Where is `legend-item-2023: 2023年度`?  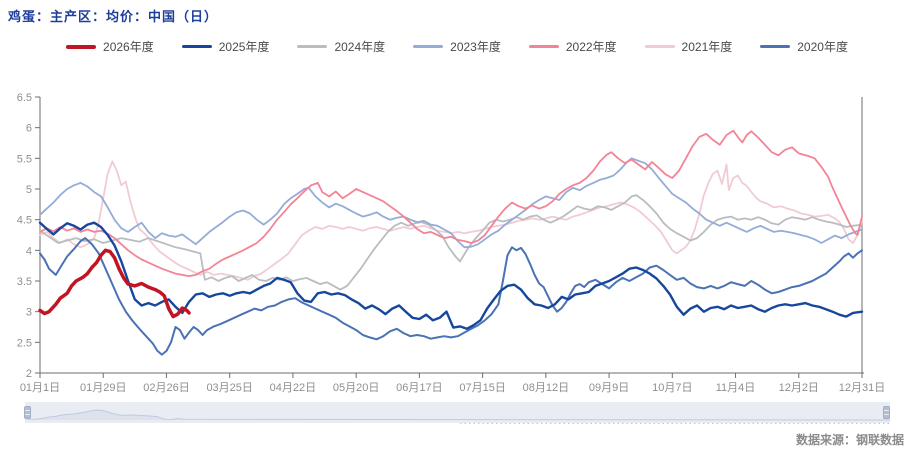
legend-item-2023: 2023年度 is located at coordinates (457, 46).